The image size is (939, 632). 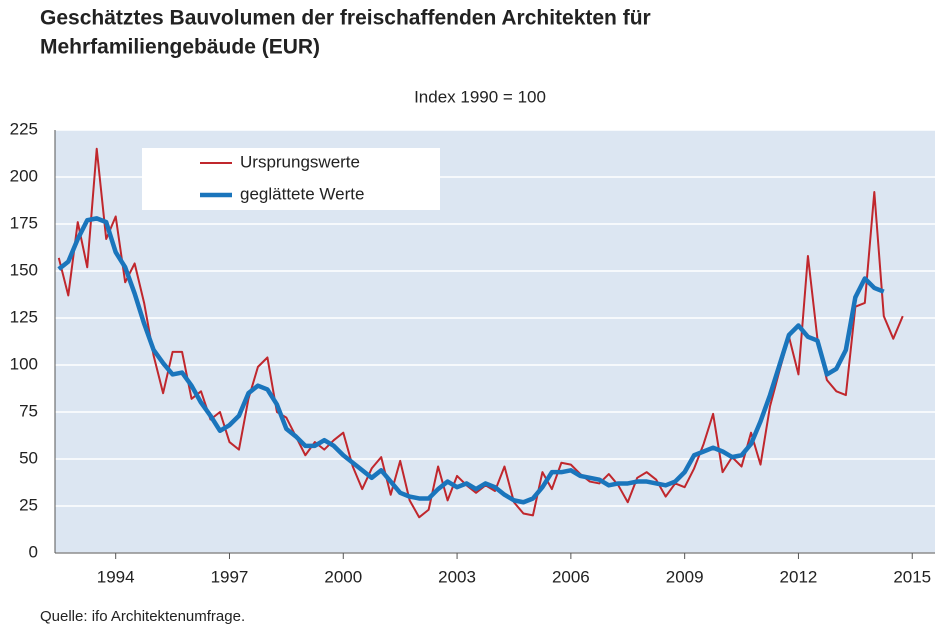 What do you see at coordinates (28, 410) in the screenshot?
I see `y-tick-label: 75` at bounding box center [28, 410].